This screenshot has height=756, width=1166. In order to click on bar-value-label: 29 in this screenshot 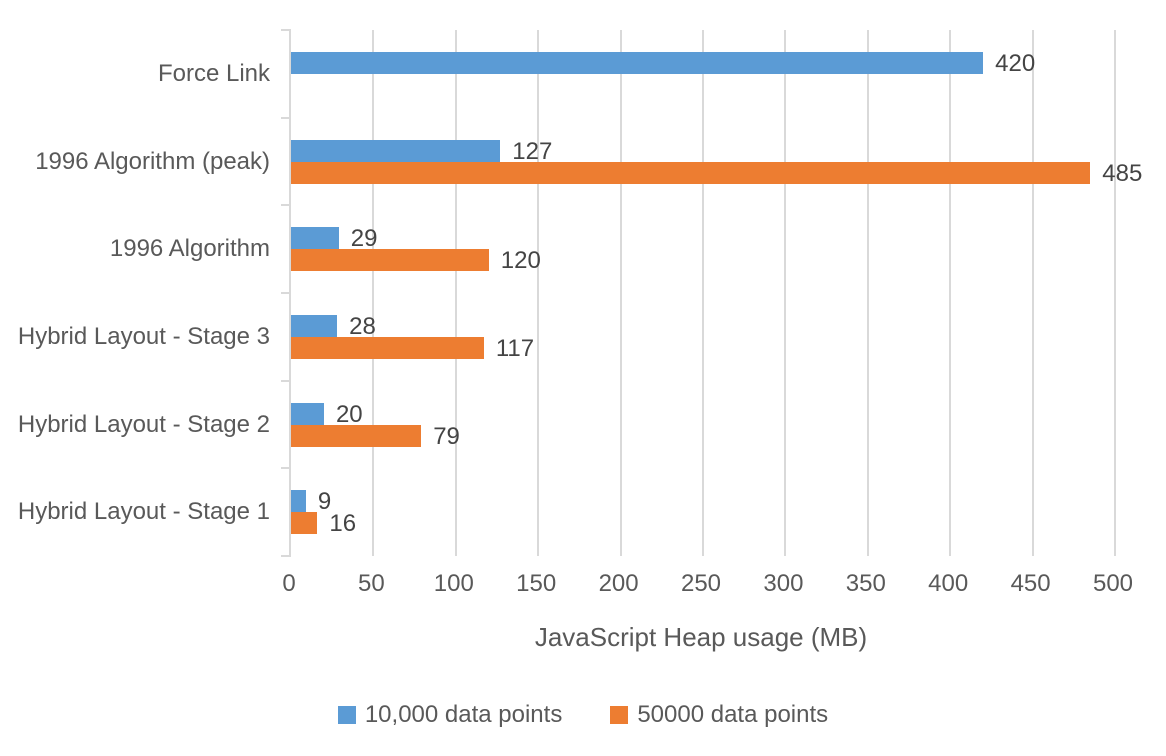, I will do `click(364, 239)`.